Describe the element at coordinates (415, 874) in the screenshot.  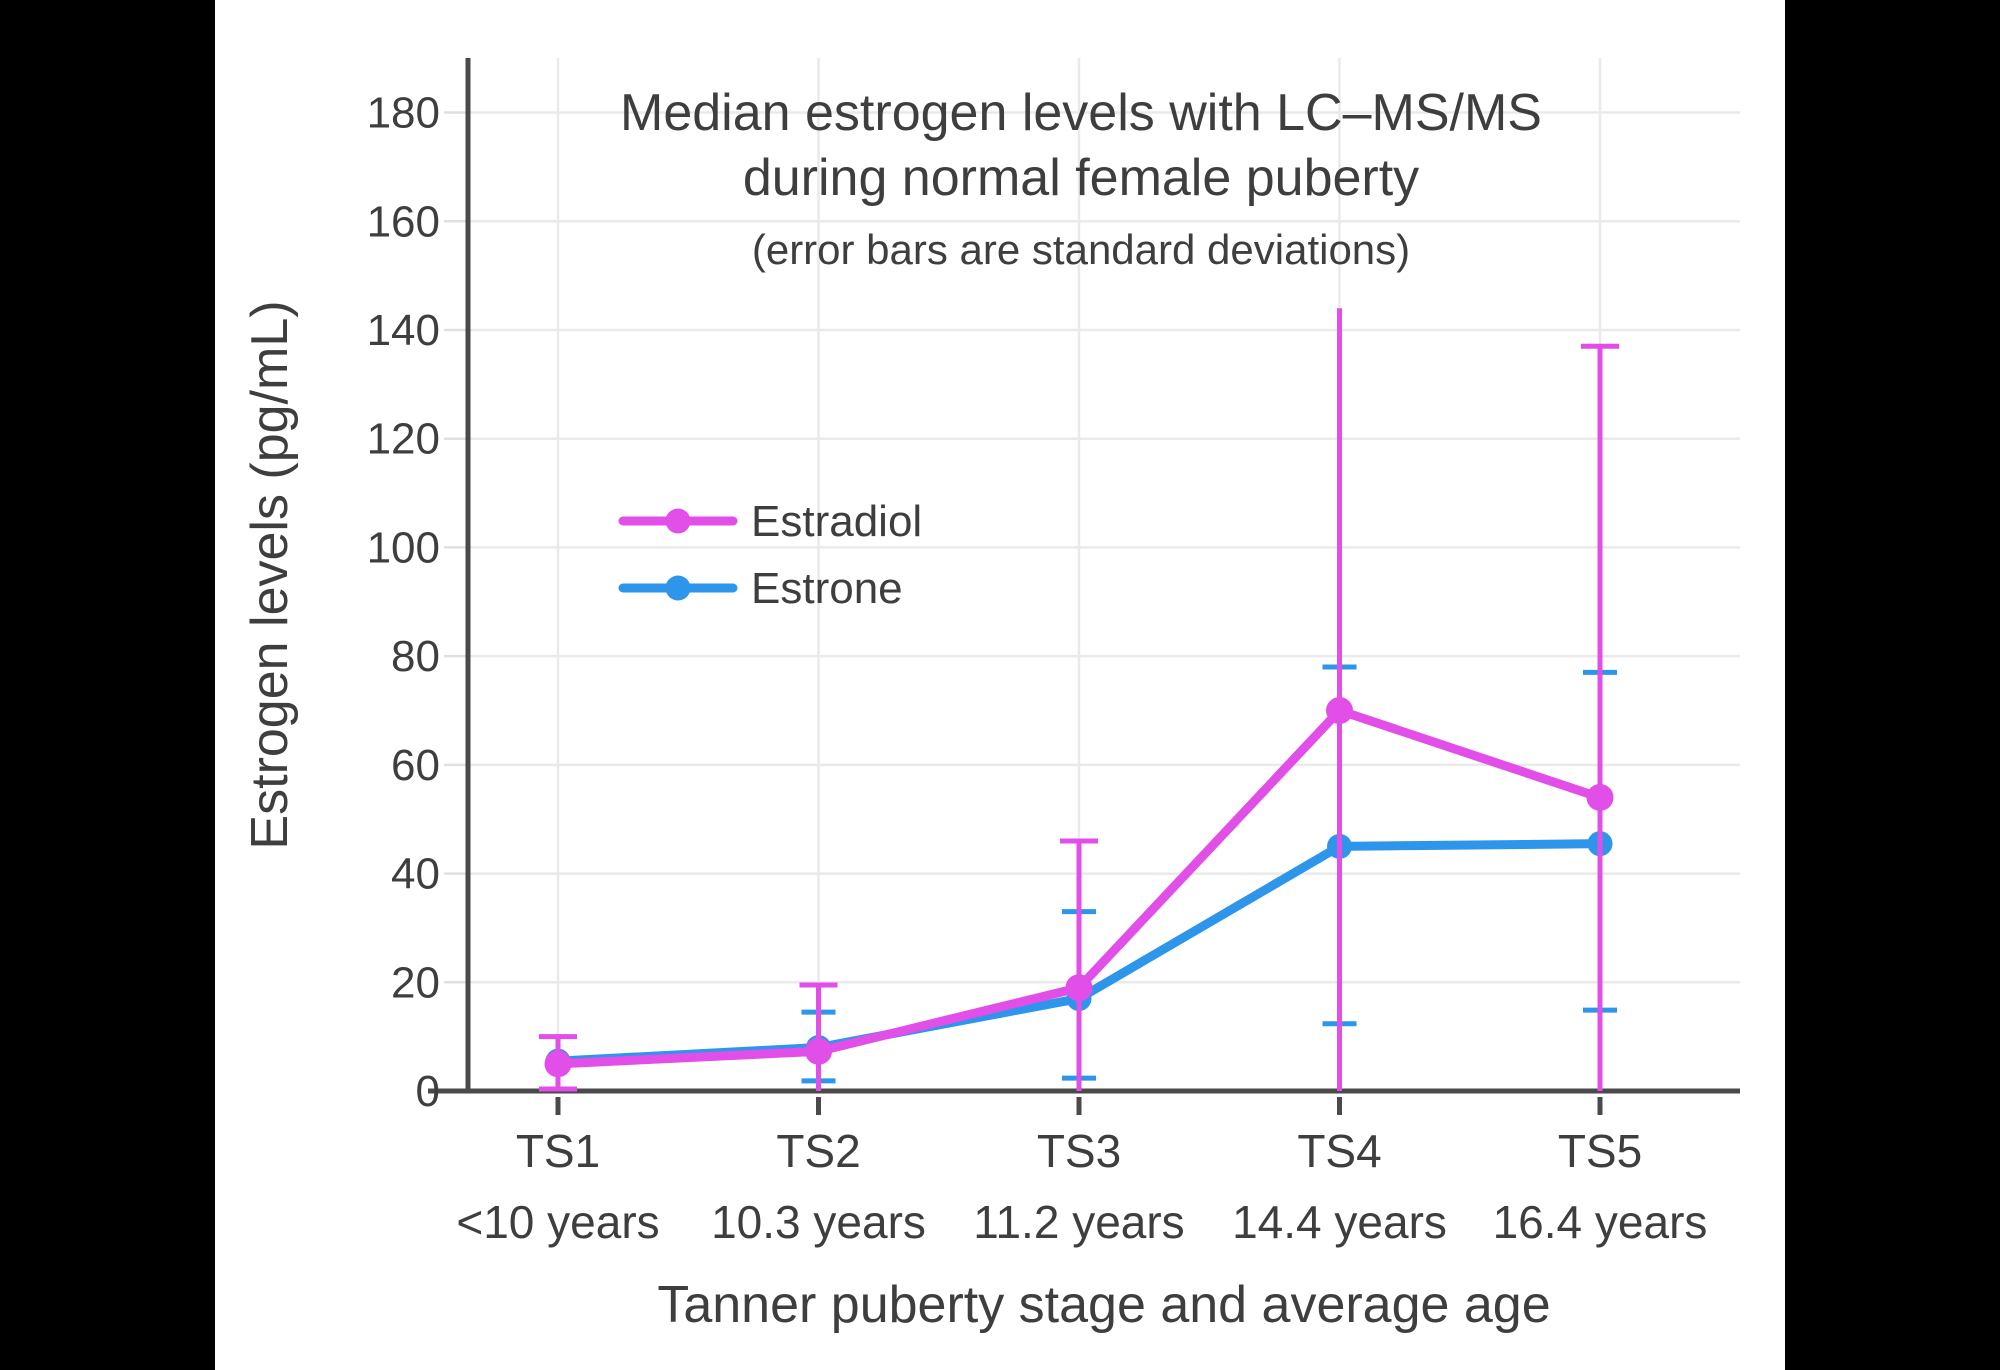
I see `y-tick-label-40: 40` at that location.